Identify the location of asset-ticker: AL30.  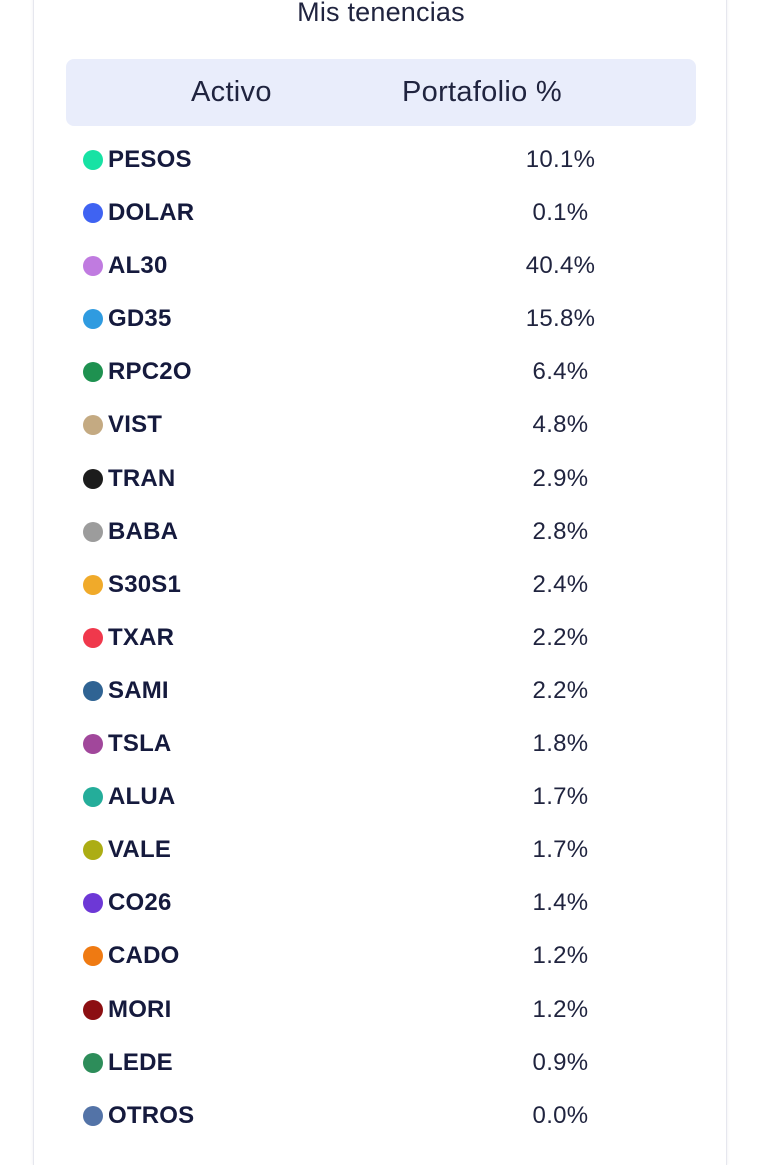
(138, 266).